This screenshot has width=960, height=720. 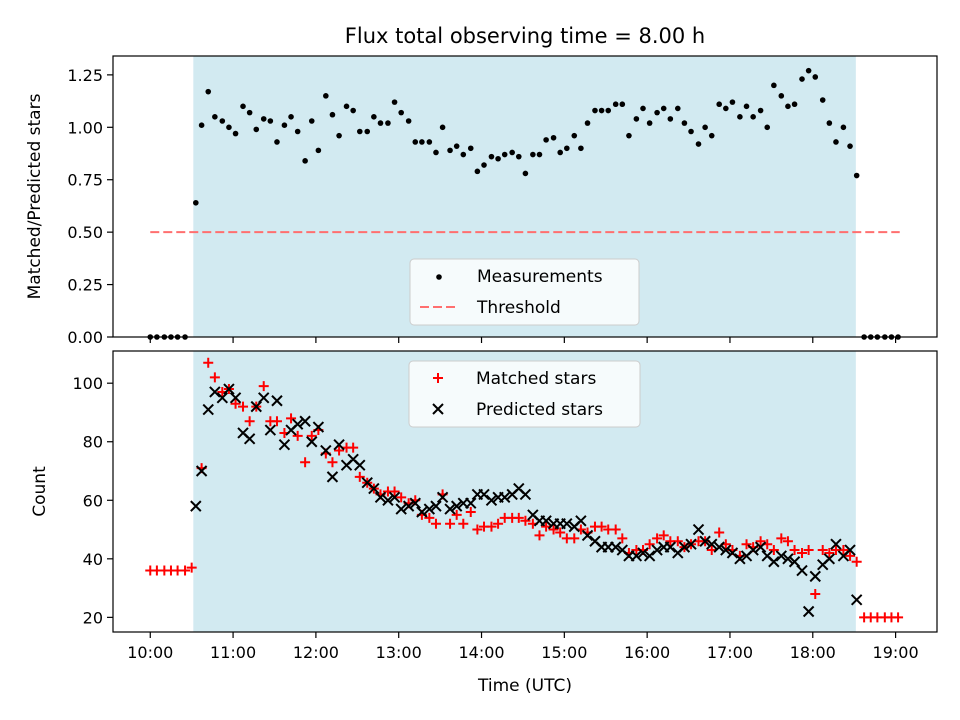 What do you see at coordinates (85, 180) in the screenshot?
I see `top-y-tick-label: 0.75` at bounding box center [85, 180].